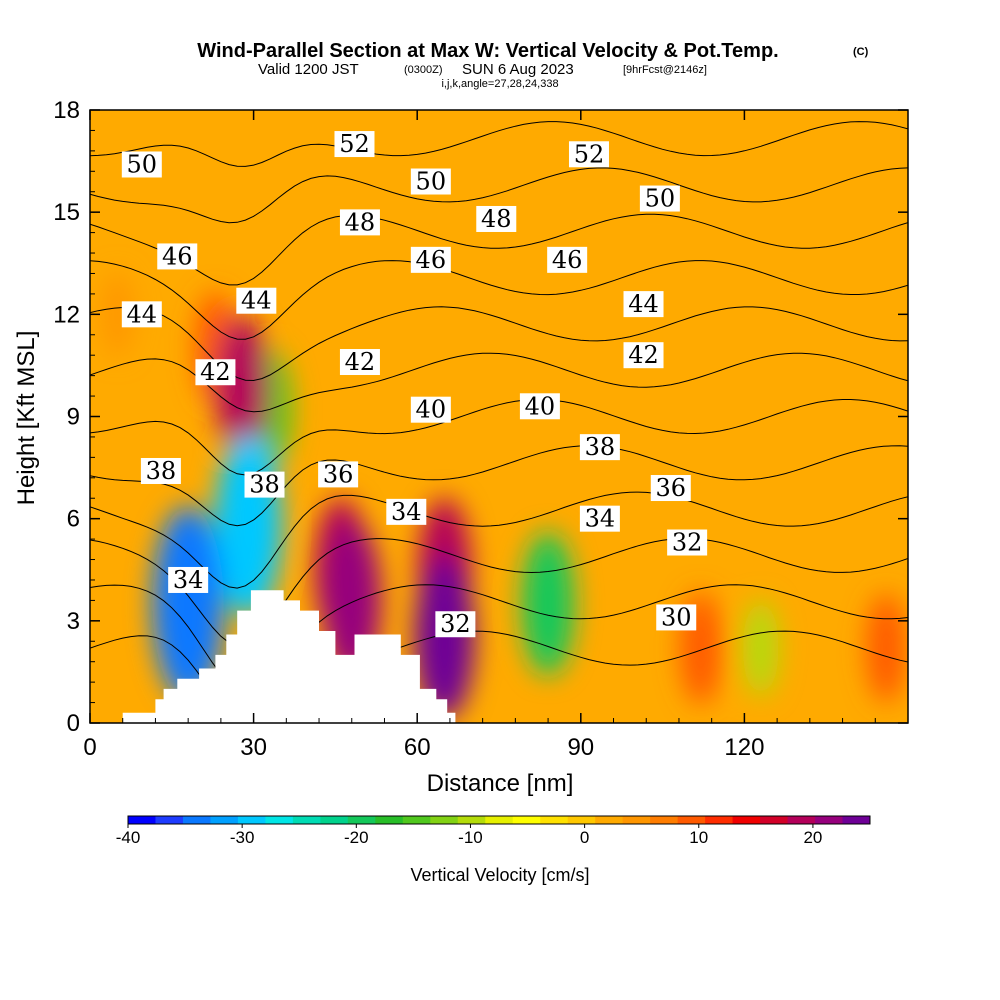  What do you see at coordinates (406, 512) in the screenshot?
I see `theta-label-23: 34` at bounding box center [406, 512].